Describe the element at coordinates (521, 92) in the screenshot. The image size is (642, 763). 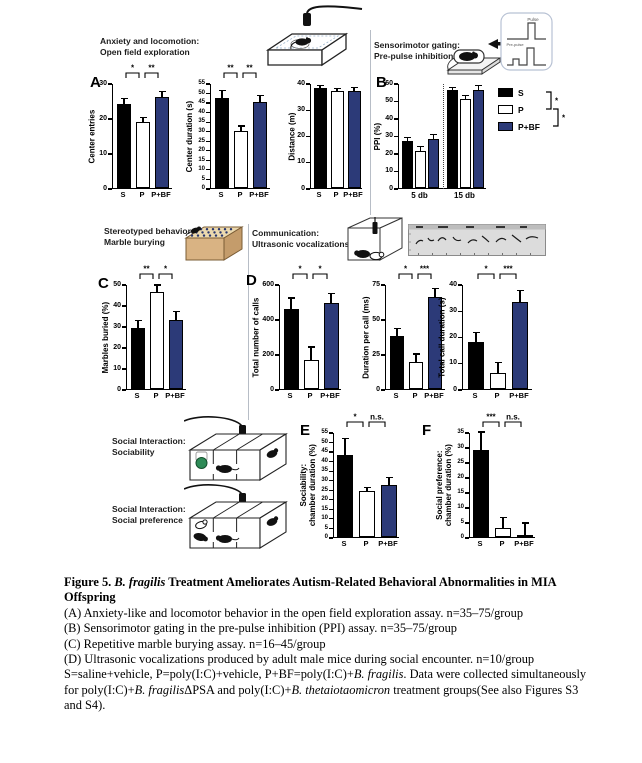
I see `legend-label-s: S` at that location.